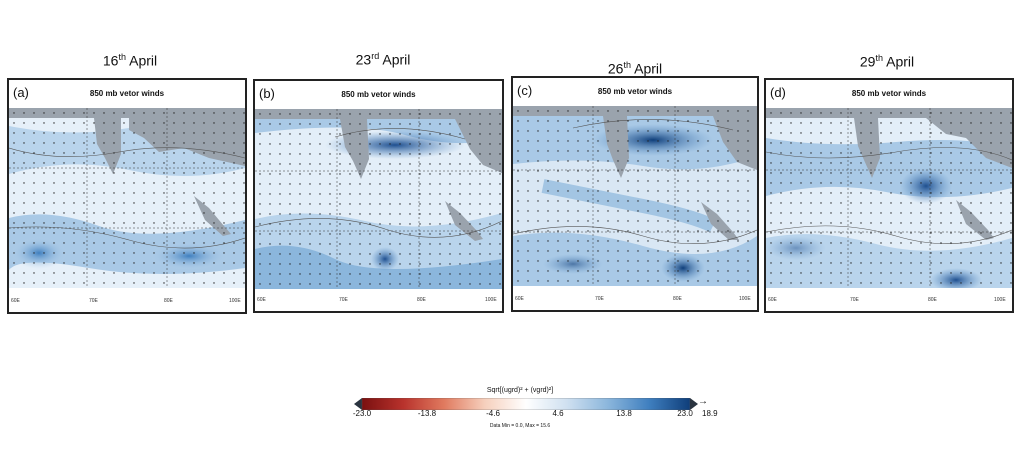 The width and height of the screenshot is (1024, 472). Describe the element at coordinates (375, 56) in the screenshot. I see `title-suffix: rd` at that location.